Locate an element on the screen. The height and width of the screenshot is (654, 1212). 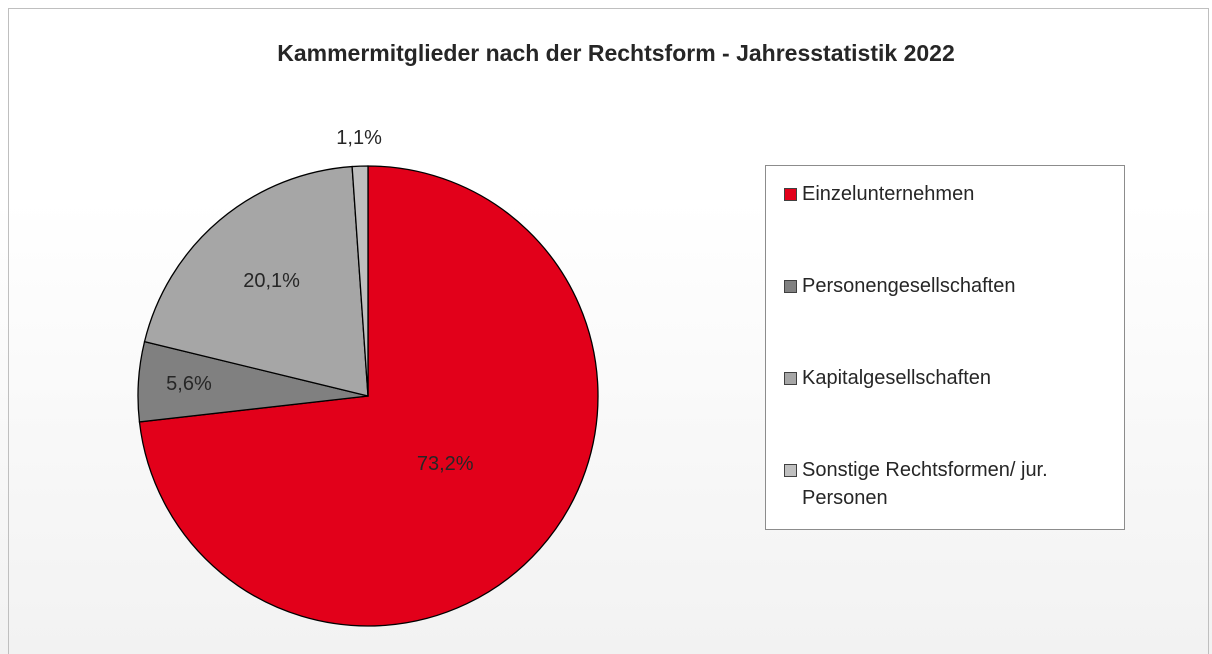
data-label: 73,2% is located at coordinates (445, 464).